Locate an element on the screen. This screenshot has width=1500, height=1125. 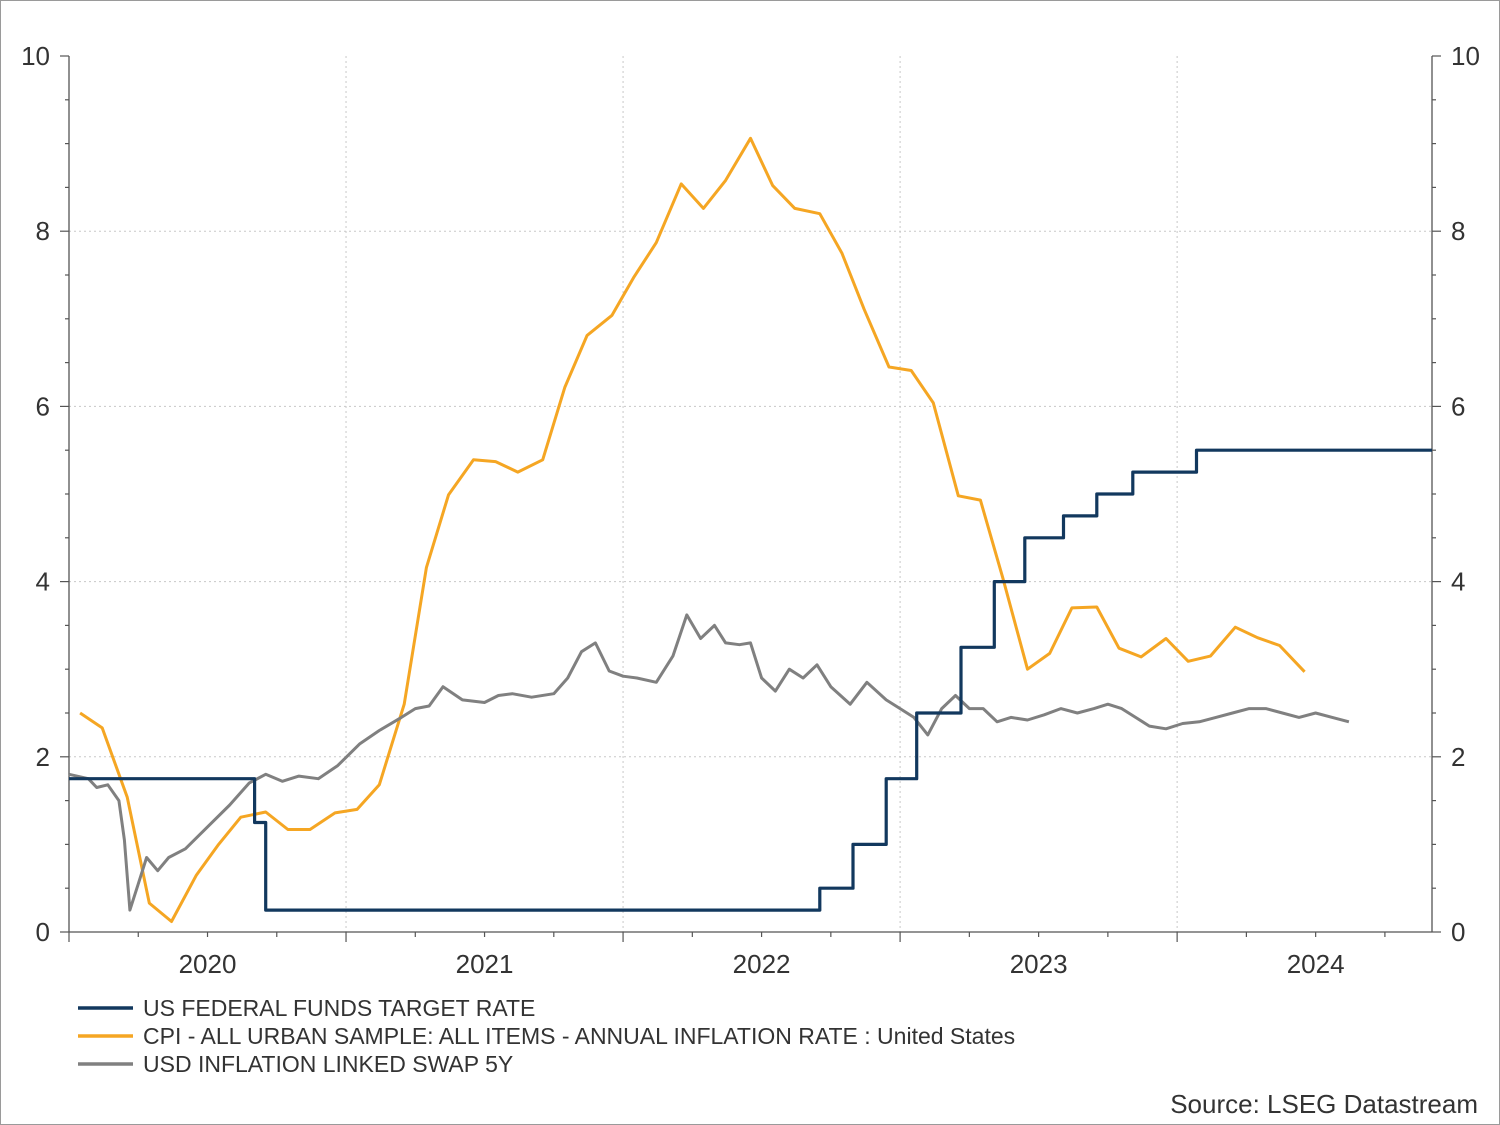
left-tick-label: 6 is located at coordinates (43, 406).